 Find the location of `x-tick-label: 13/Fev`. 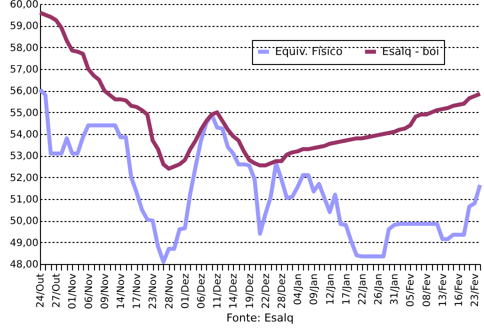

x-tick-label: 13/Fev is located at coordinates (443, 290).